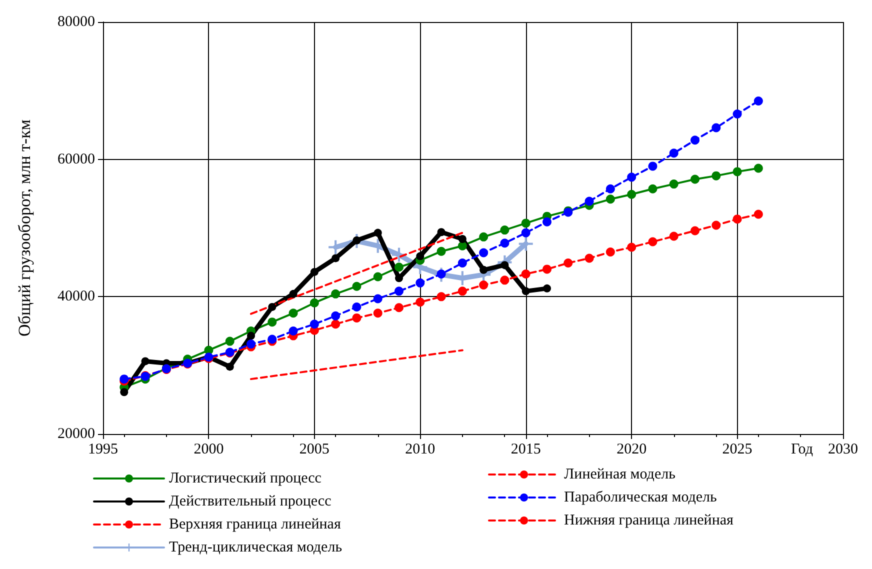 Image resolution: width=872 pixels, height=569 pixels. Describe the element at coordinates (24, 228) in the screenshot. I see `y-axis-title: Общий грузооборот, млн т-км` at that location.